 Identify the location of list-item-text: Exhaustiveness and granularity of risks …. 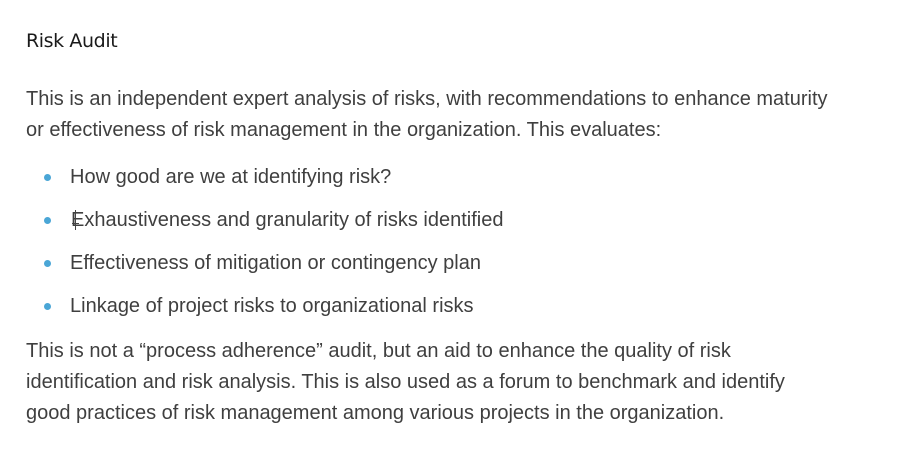
(287, 220).